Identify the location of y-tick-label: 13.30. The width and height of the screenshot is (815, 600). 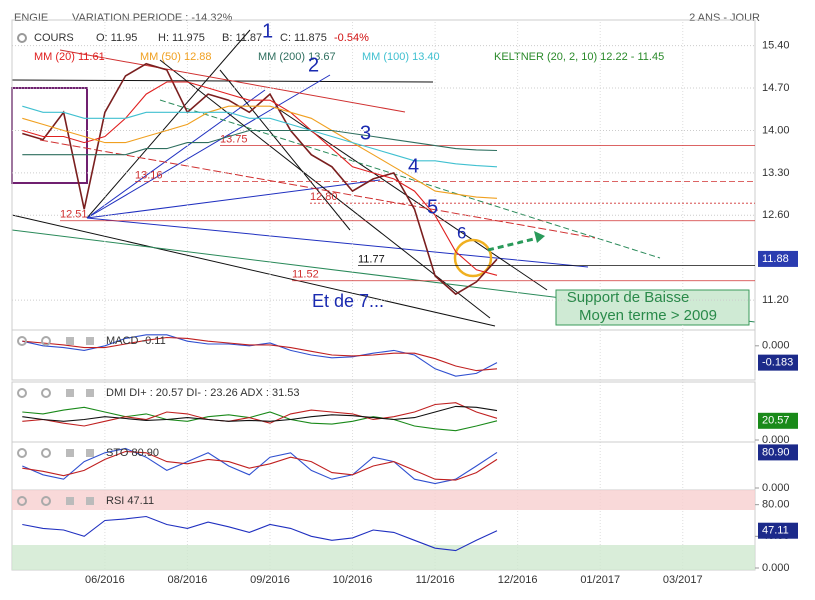
(776, 173).